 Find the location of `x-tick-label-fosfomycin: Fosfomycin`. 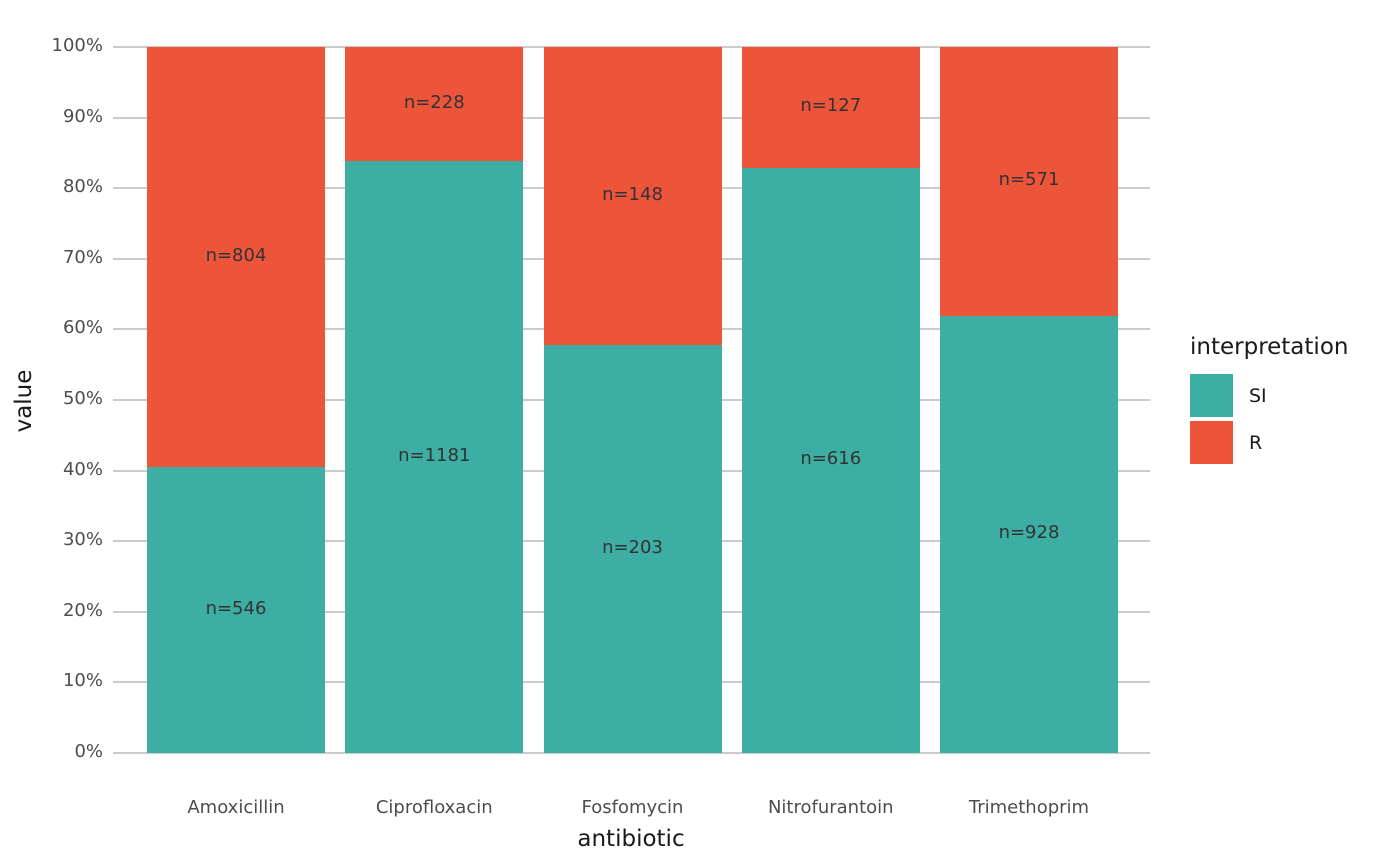

x-tick-label-fosfomycin: Fosfomycin is located at coordinates (632, 807).